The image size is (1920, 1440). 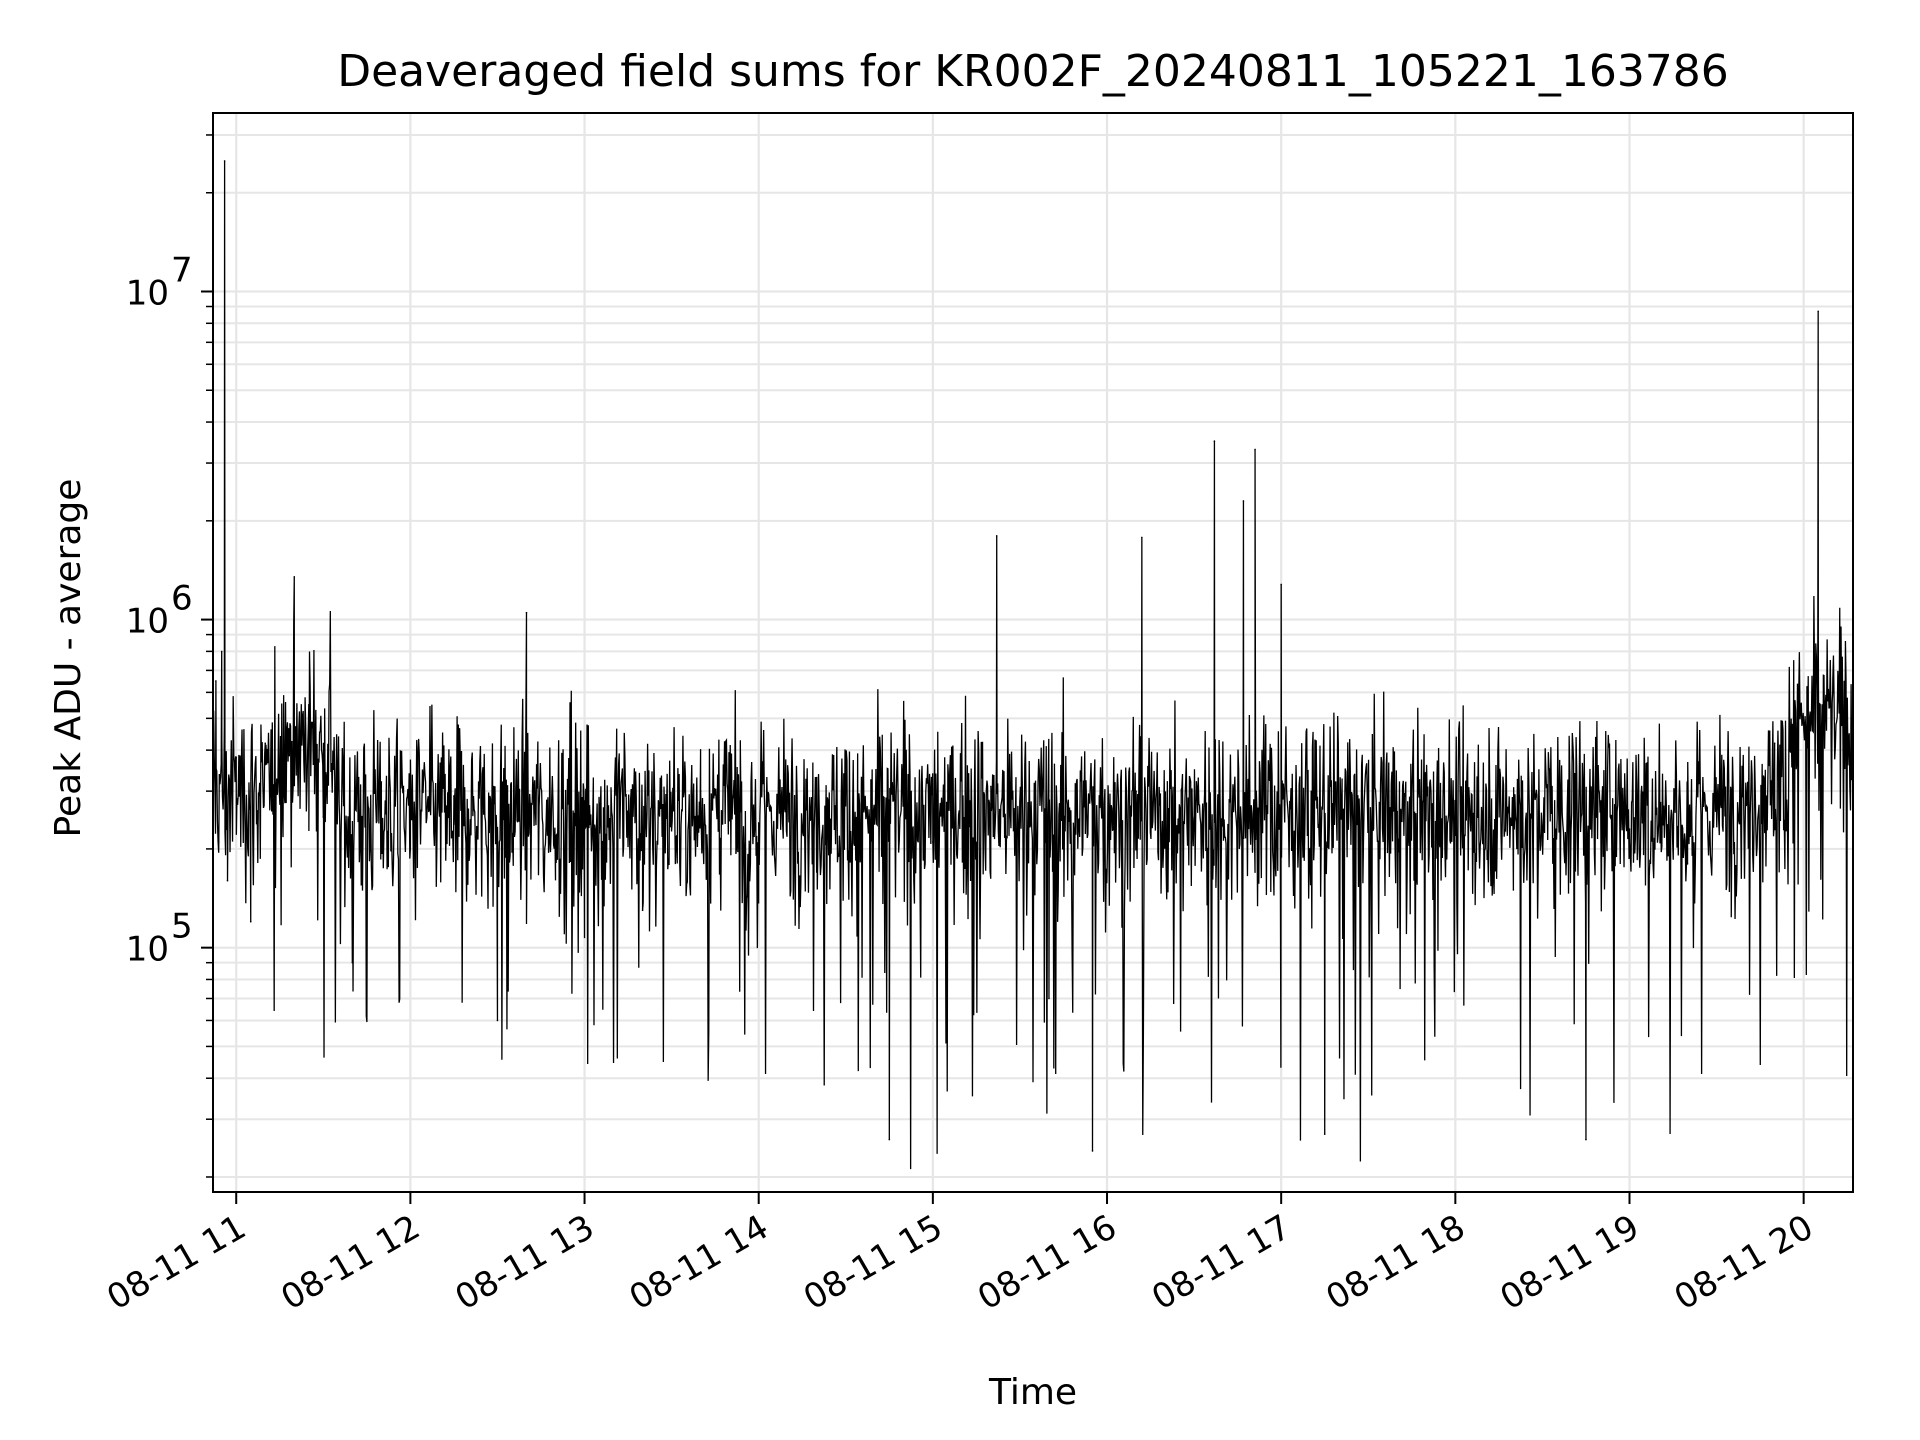 What do you see at coordinates (182, 270) in the screenshot?
I see `y-tick-exponent: 7` at bounding box center [182, 270].